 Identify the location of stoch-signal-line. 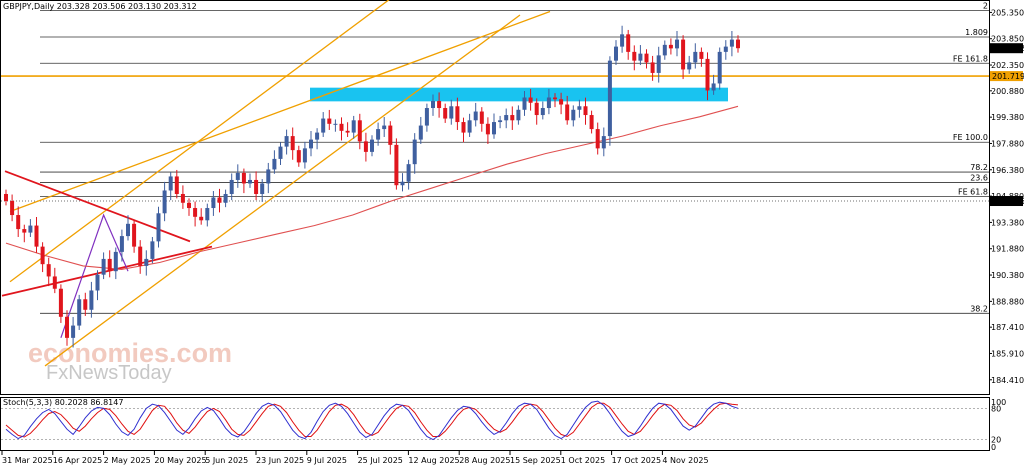
(372, 420).